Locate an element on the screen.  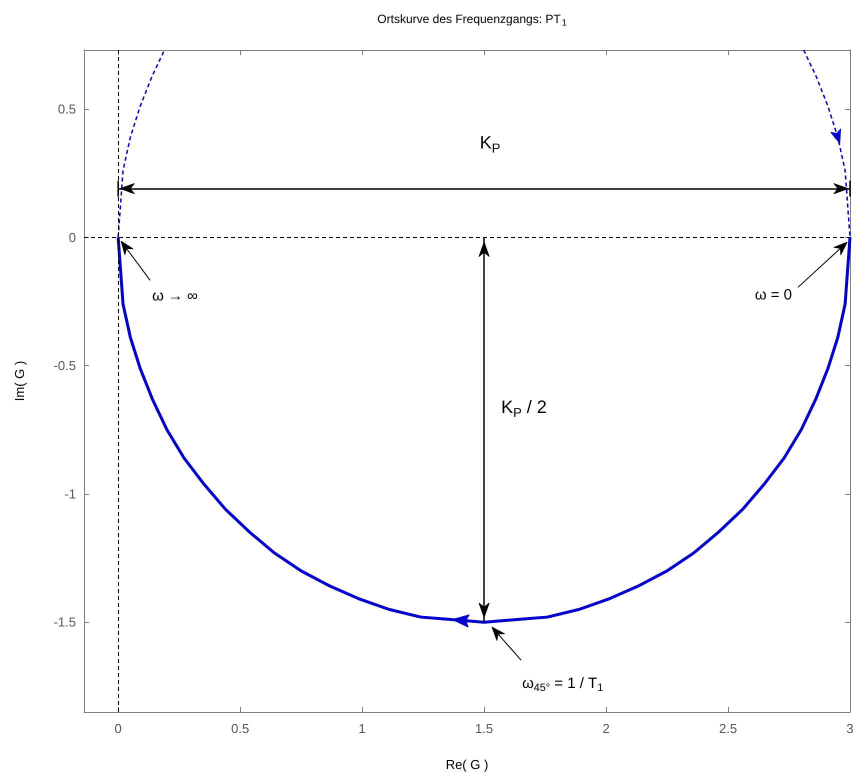
x-tick-label: 1 is located at coordinates (362, 728).